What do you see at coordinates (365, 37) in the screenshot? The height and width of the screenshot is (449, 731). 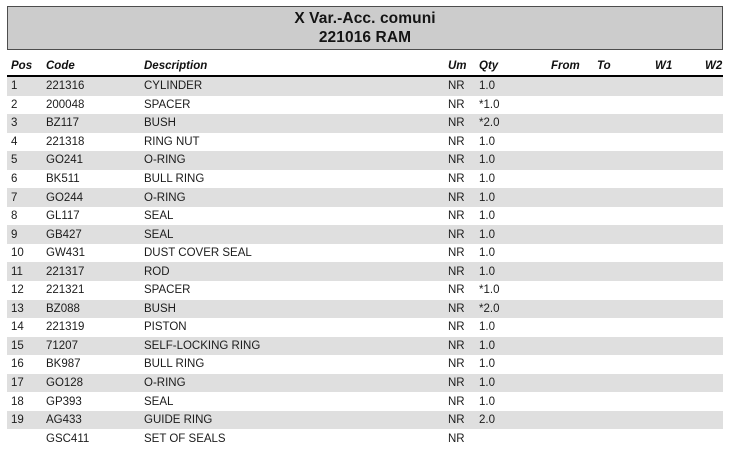 I see `title-line-secondary: 221016 RAM` at bounding box center [365, 37].